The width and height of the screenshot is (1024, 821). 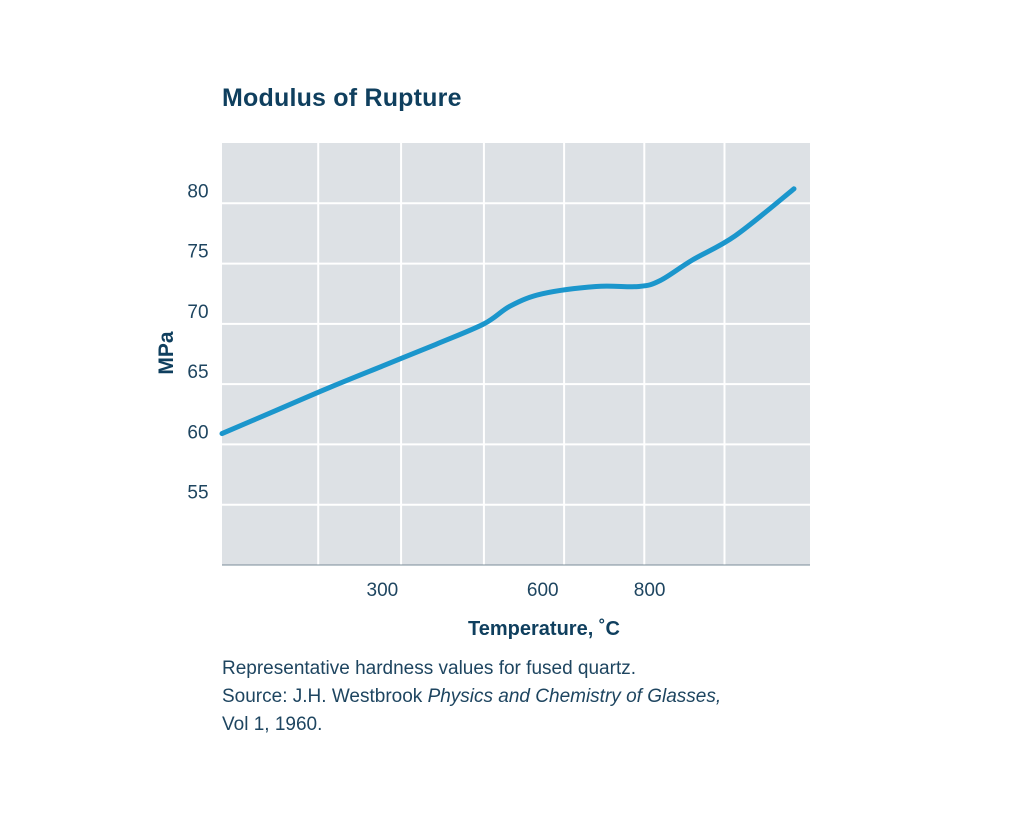 I want to click on caption-line-3: Vol 1, 1960., so click(x=272, y=724).